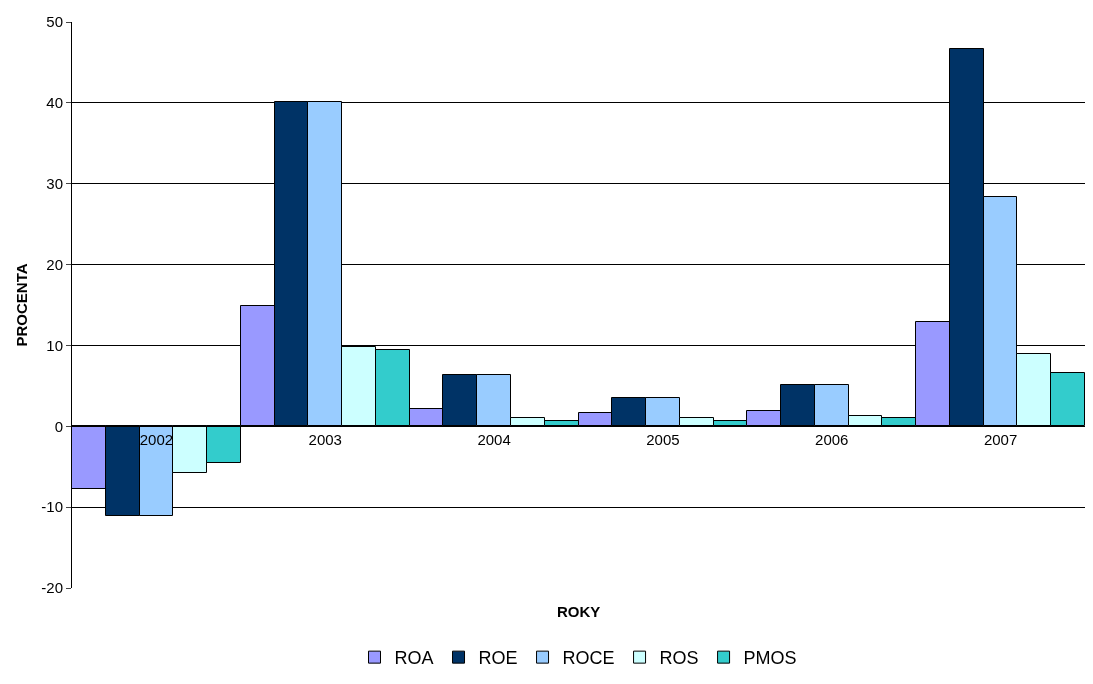 Image resolution: width=1093 pixels, height=684 pixels. Describe the element at coordinates (54, 264) in the screenshot. I see `y-tick-label: 20` at that location.